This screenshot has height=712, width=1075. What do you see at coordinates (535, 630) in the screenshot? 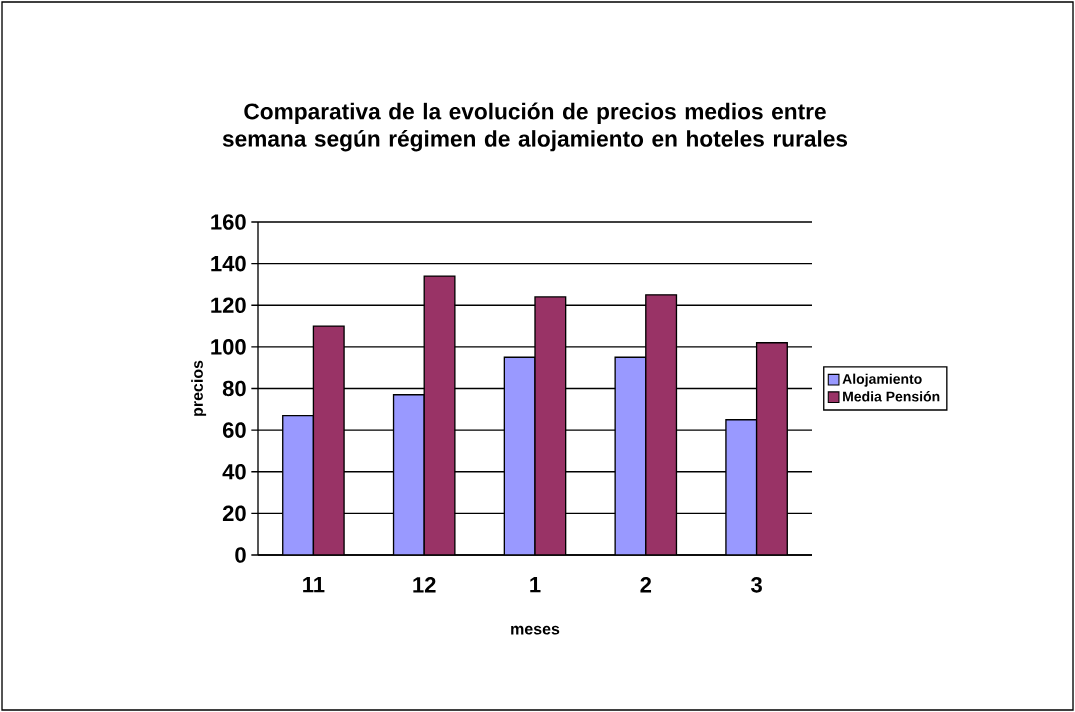
I see `x-axis-title: meses` at bounding box center [535, 630].